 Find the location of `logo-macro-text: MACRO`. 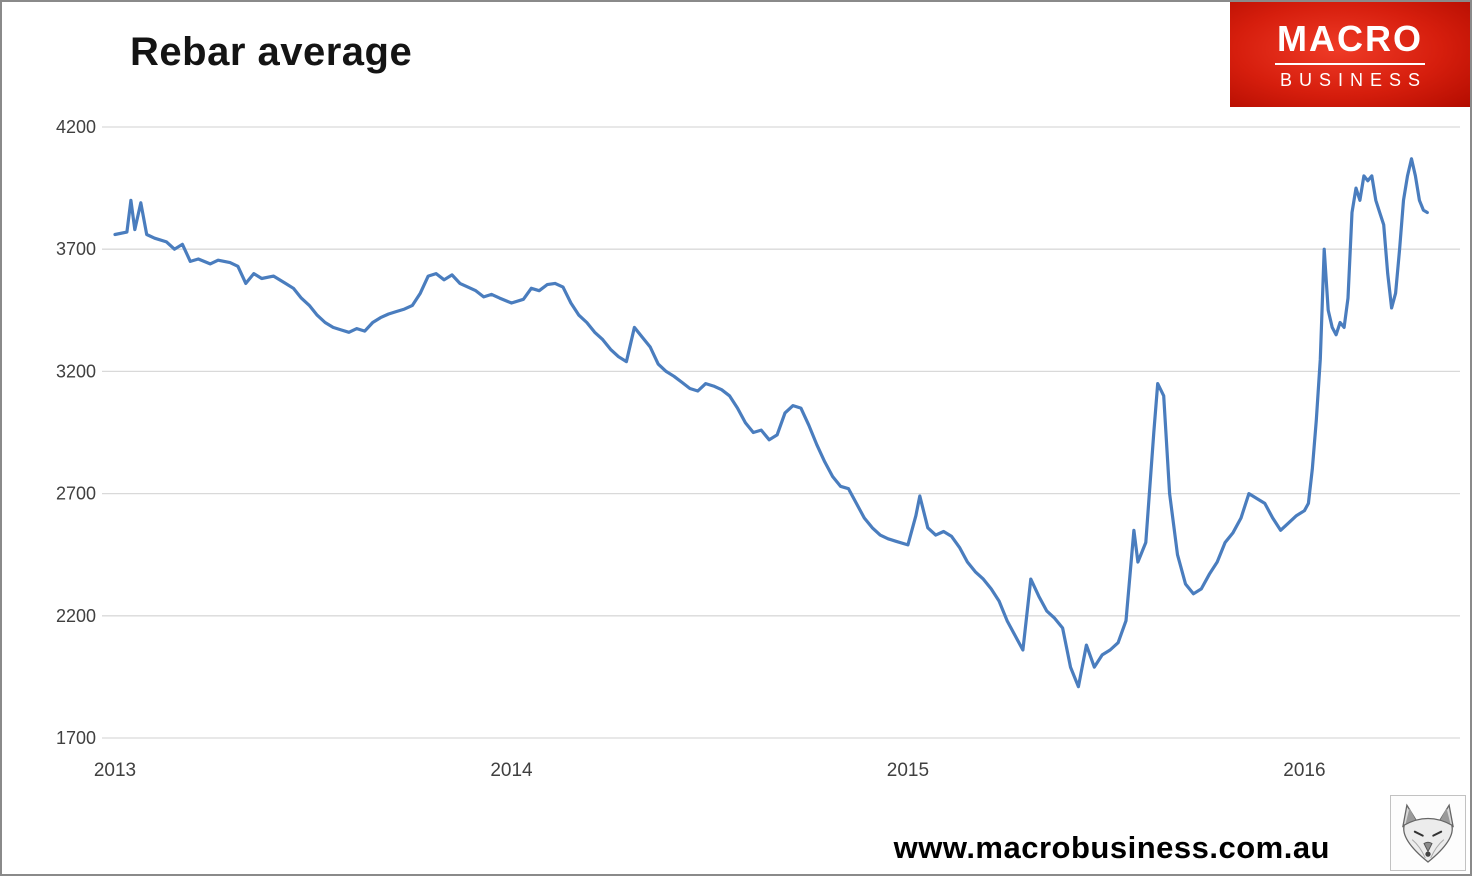

logo-macro-text: MACRO is located at coordinates (1350, 39).